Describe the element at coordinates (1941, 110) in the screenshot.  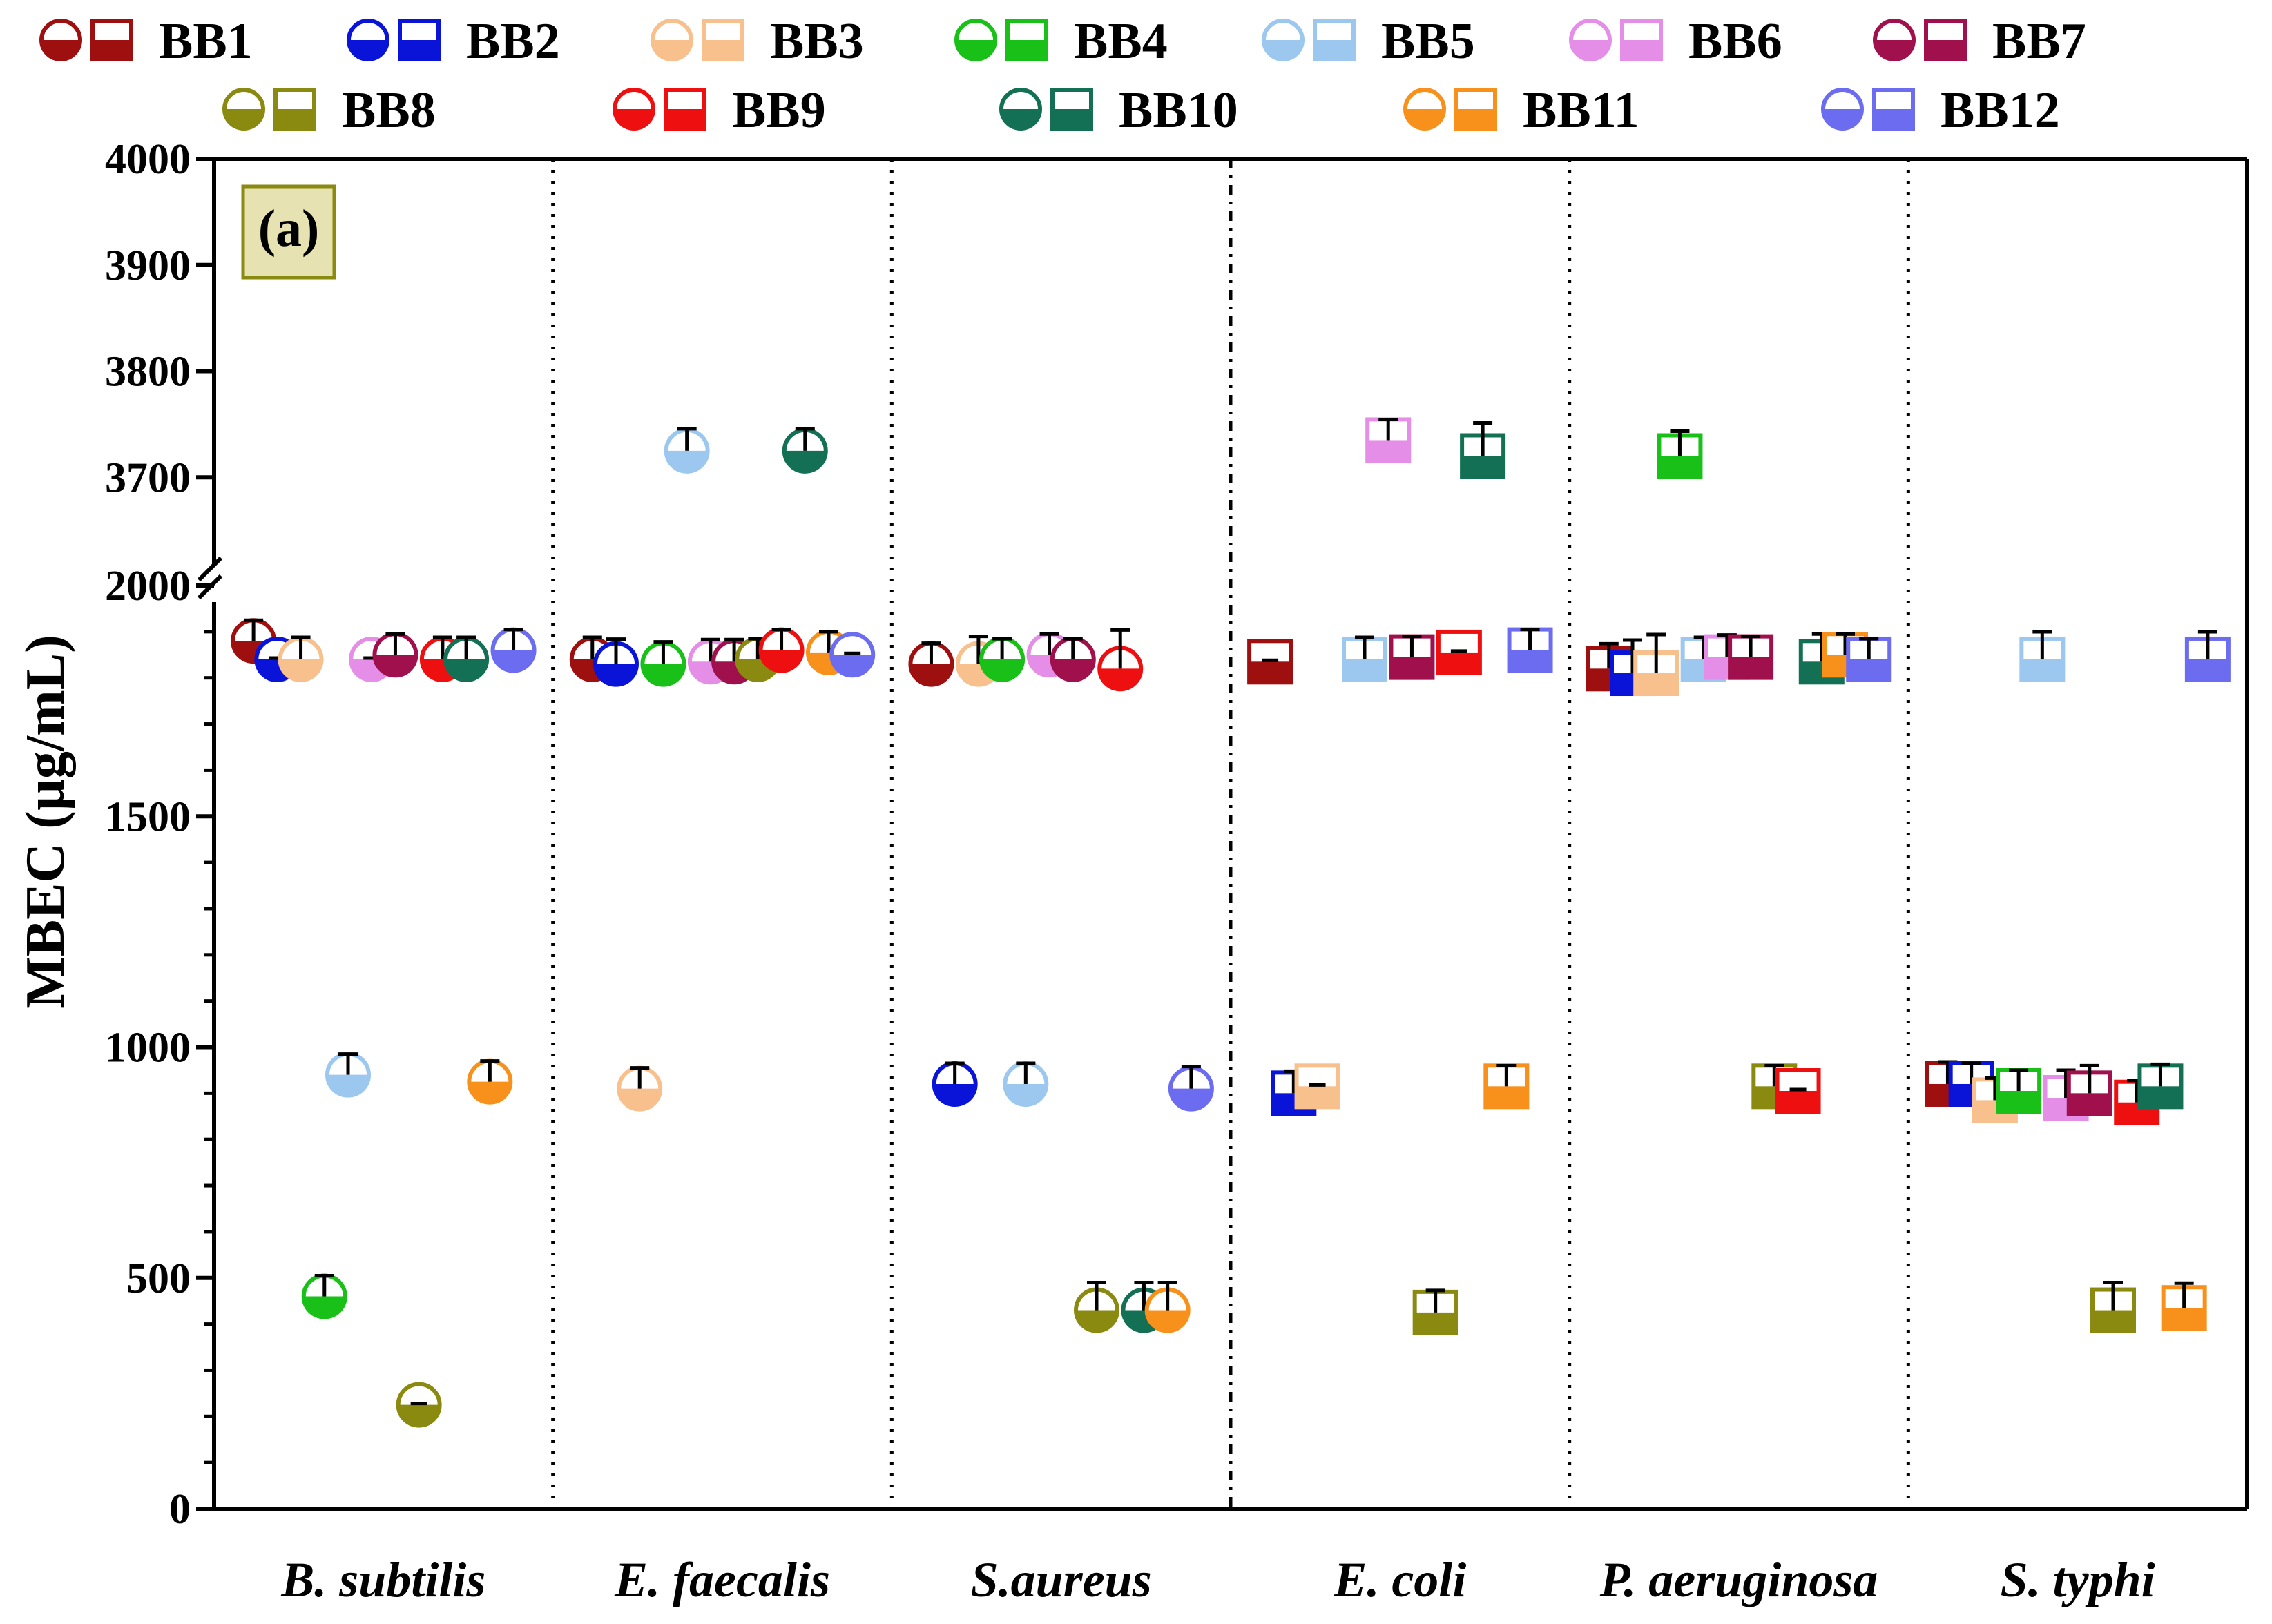
I see `legend-entry-bb12: BB12` at that location.